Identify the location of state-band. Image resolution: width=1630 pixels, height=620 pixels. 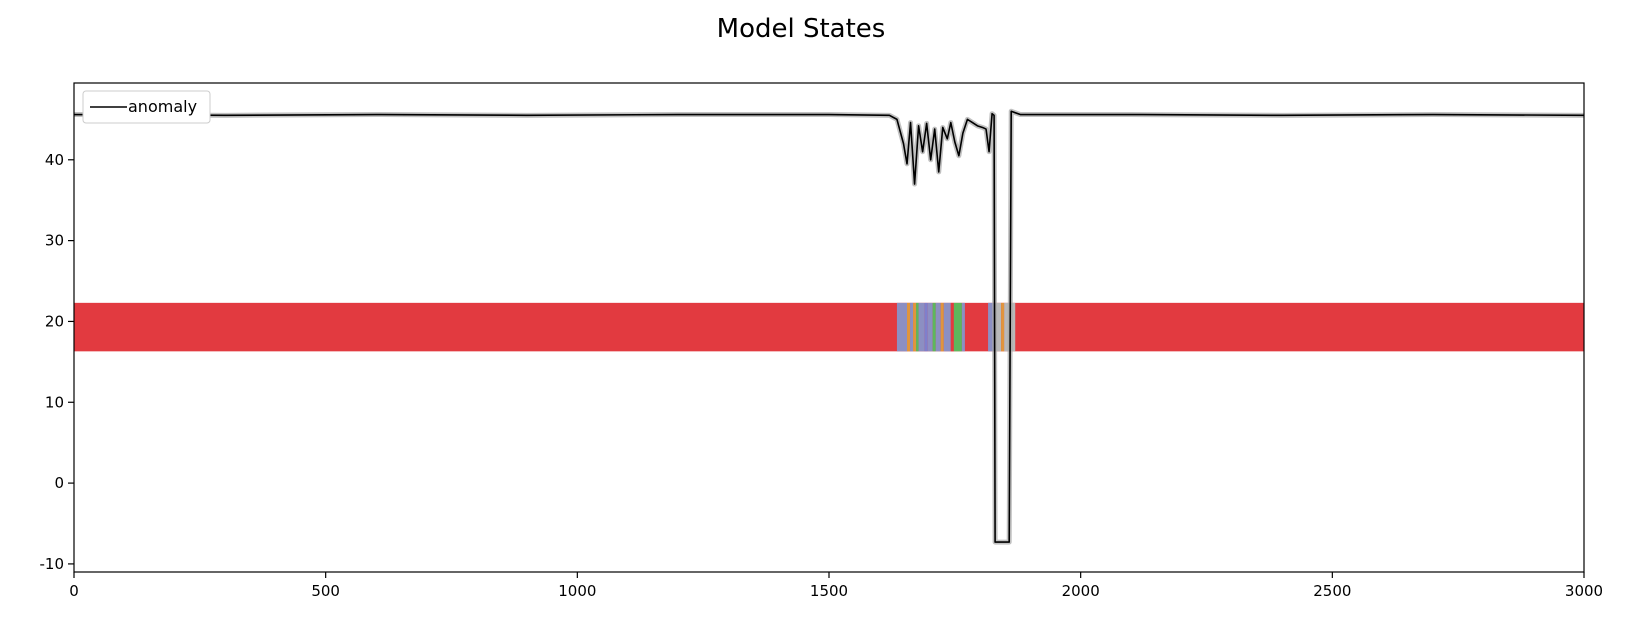
(829, 327).